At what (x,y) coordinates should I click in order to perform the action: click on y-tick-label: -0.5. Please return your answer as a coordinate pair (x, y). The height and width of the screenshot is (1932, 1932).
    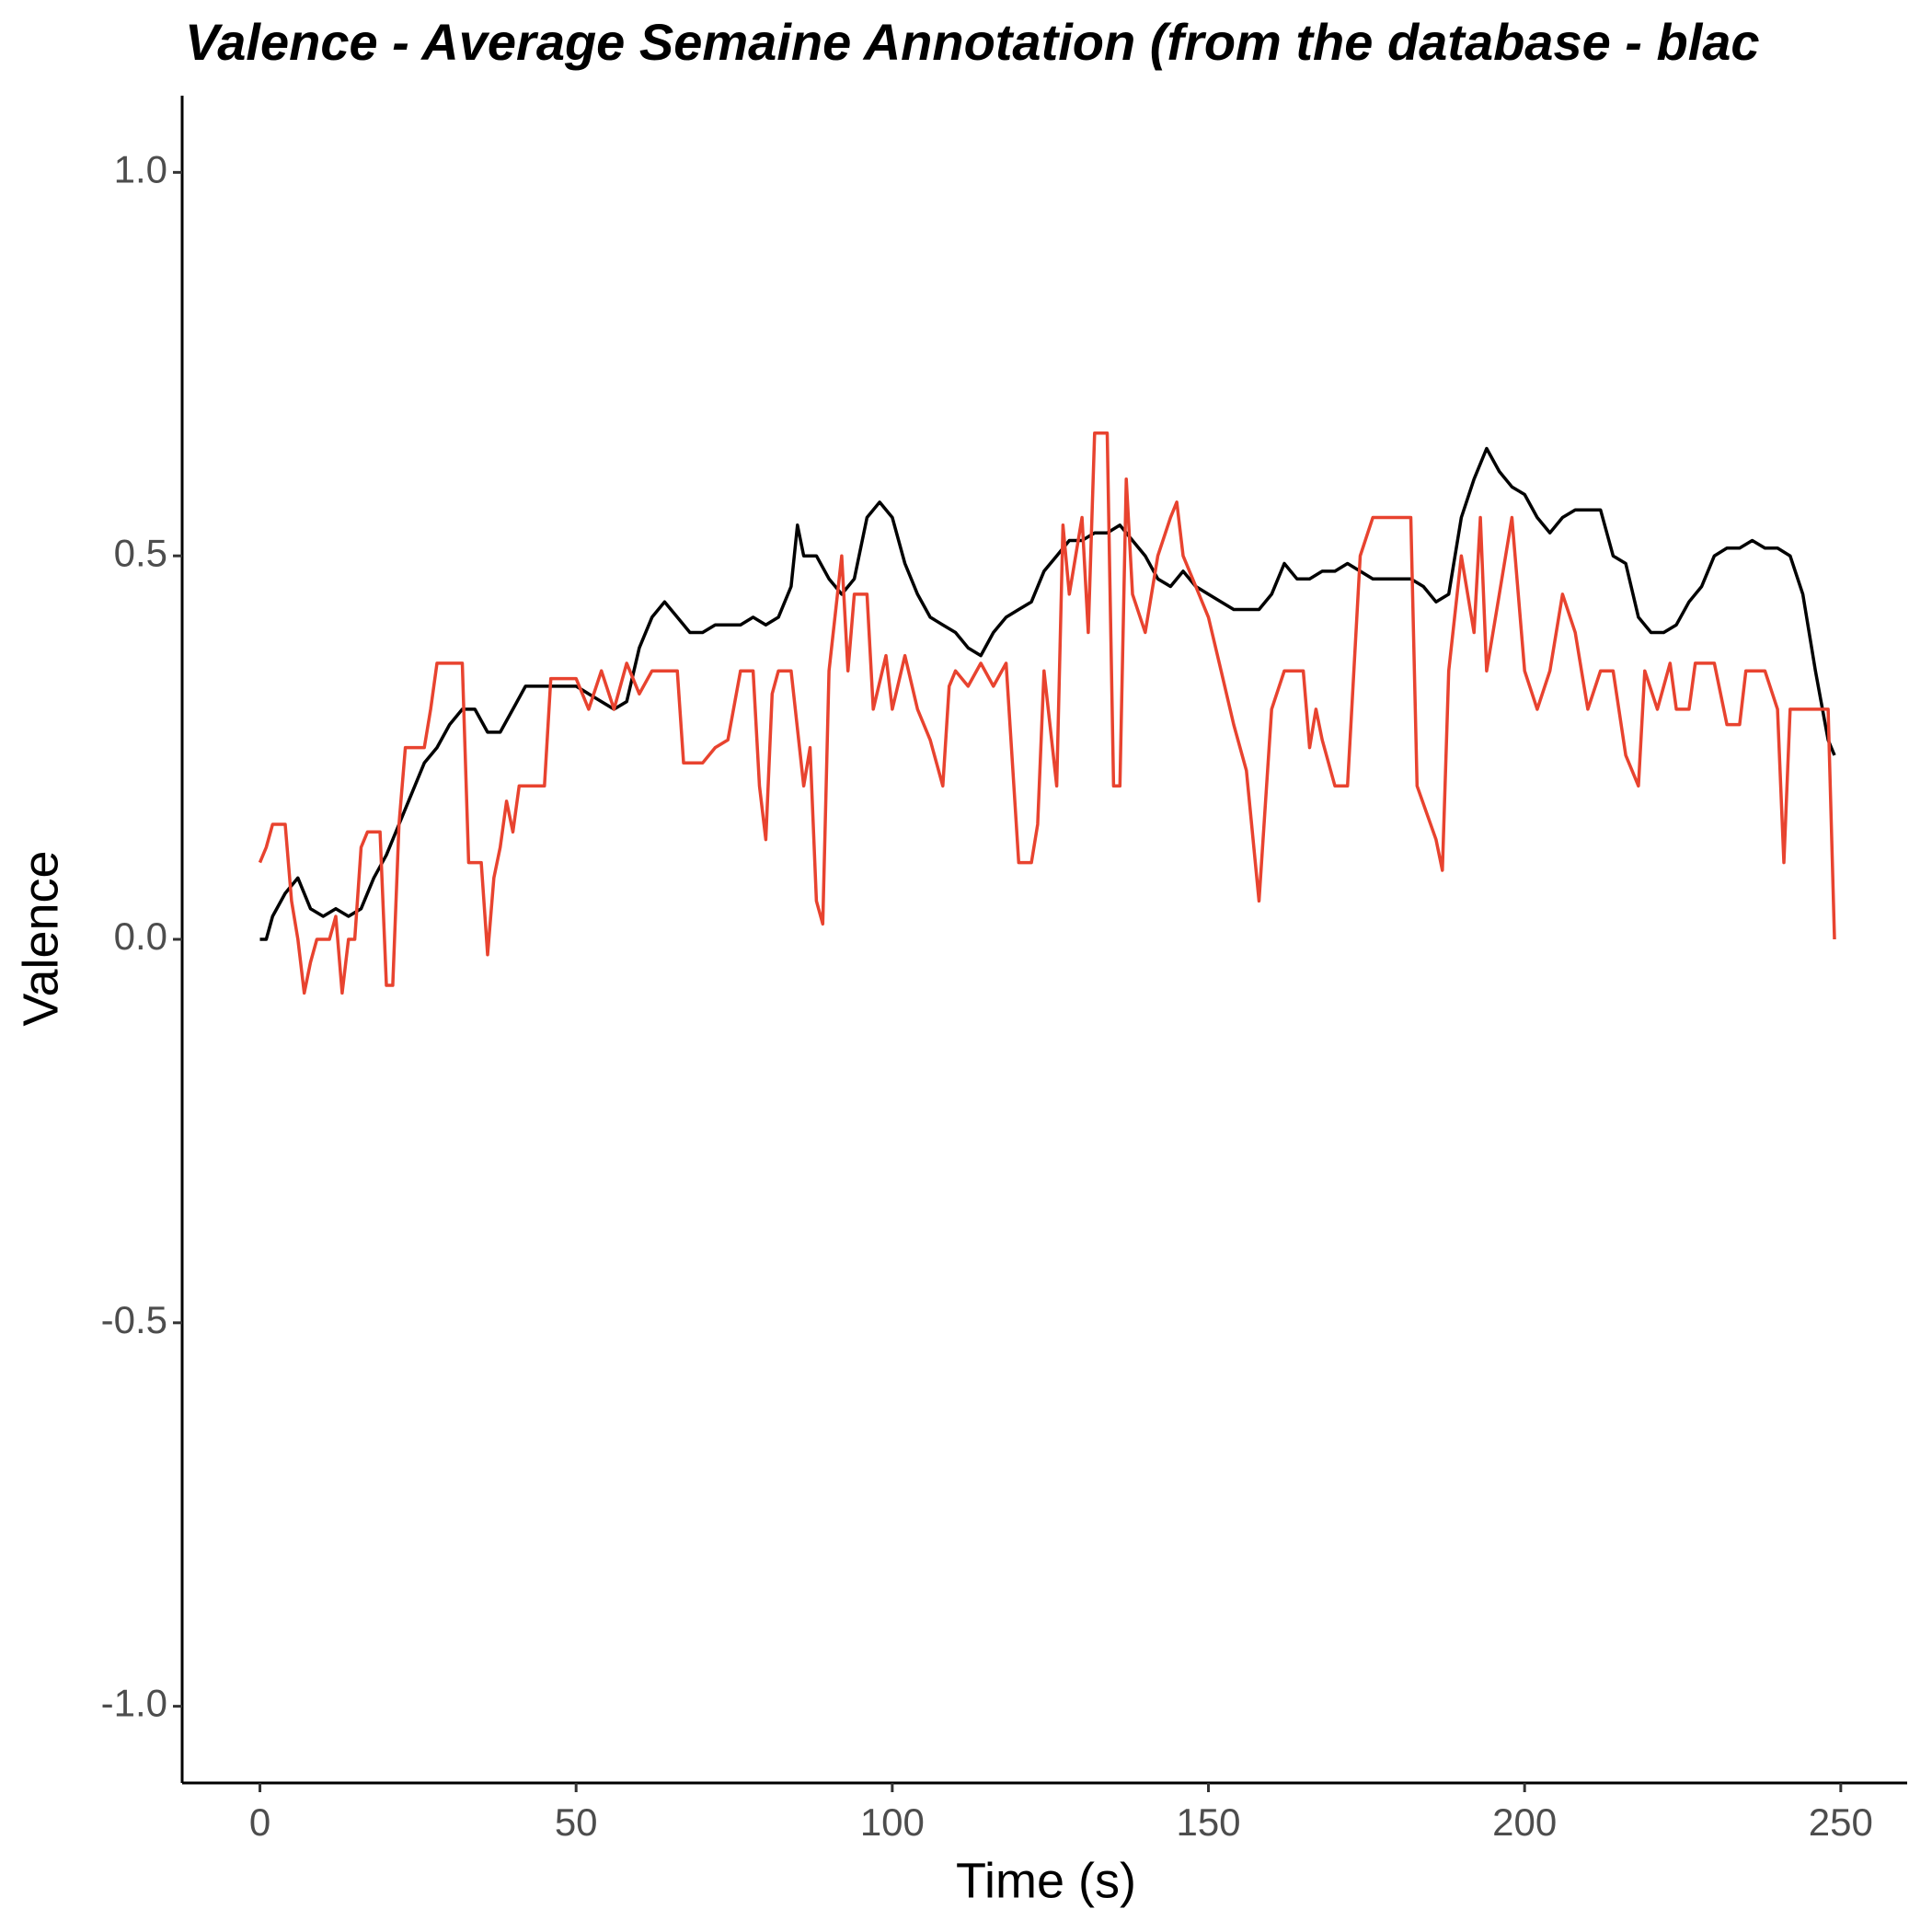
    Looking at the image, I should click on (134, 1319).